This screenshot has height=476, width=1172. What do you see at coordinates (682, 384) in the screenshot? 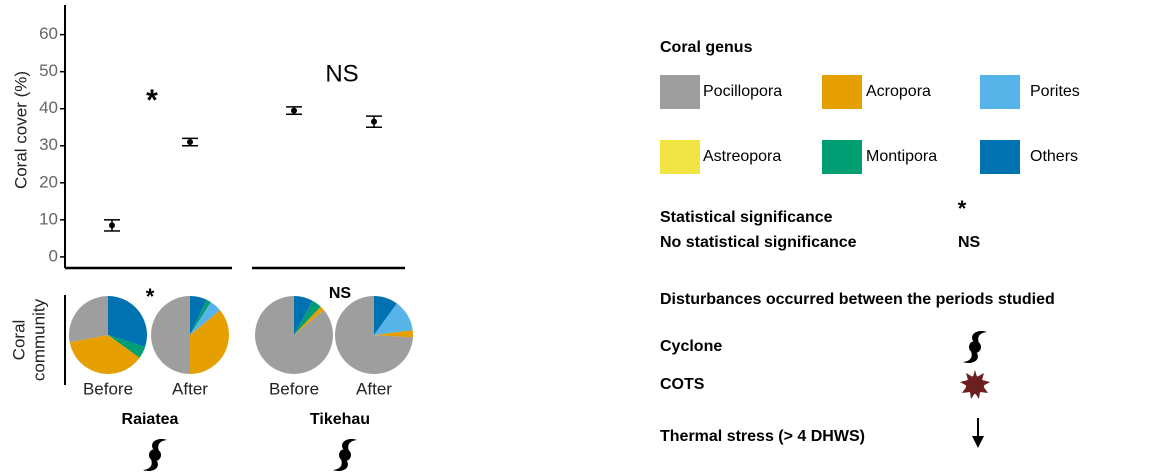
I see `key-text: COTS` at bounding box center [682, 384].